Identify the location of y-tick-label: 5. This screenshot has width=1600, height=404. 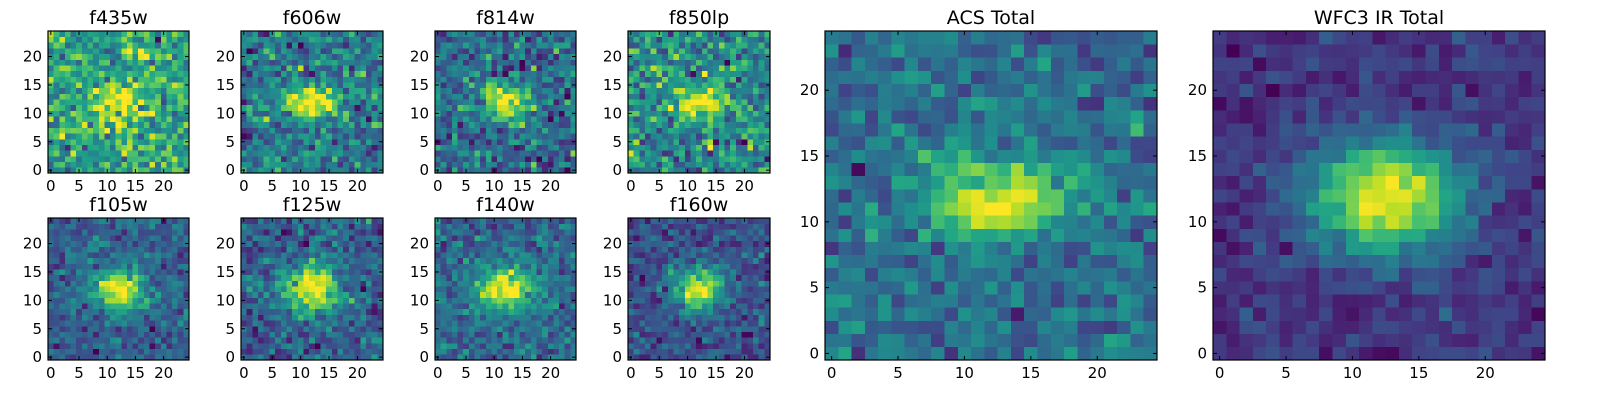
(424, 142).